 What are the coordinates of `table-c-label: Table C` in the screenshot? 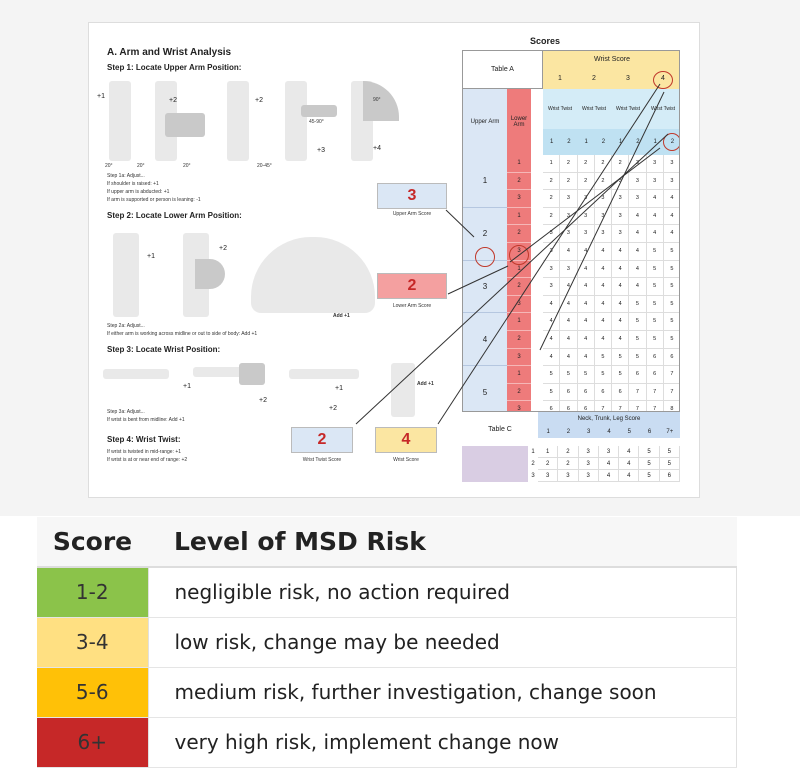 It's located at (500, 429).